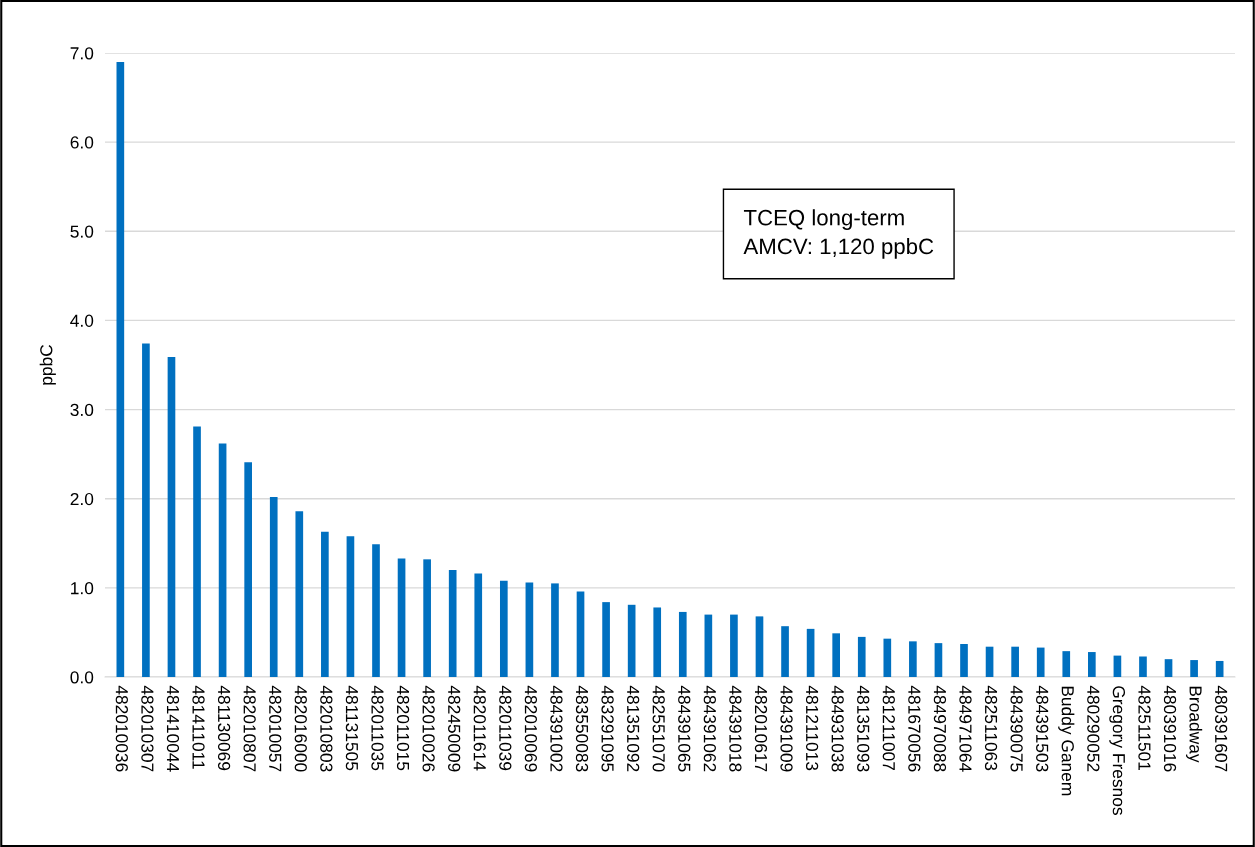 This screenshot has width=1255, height=847. I want to click on x-tick-label: 484931038, so click(837, 728).